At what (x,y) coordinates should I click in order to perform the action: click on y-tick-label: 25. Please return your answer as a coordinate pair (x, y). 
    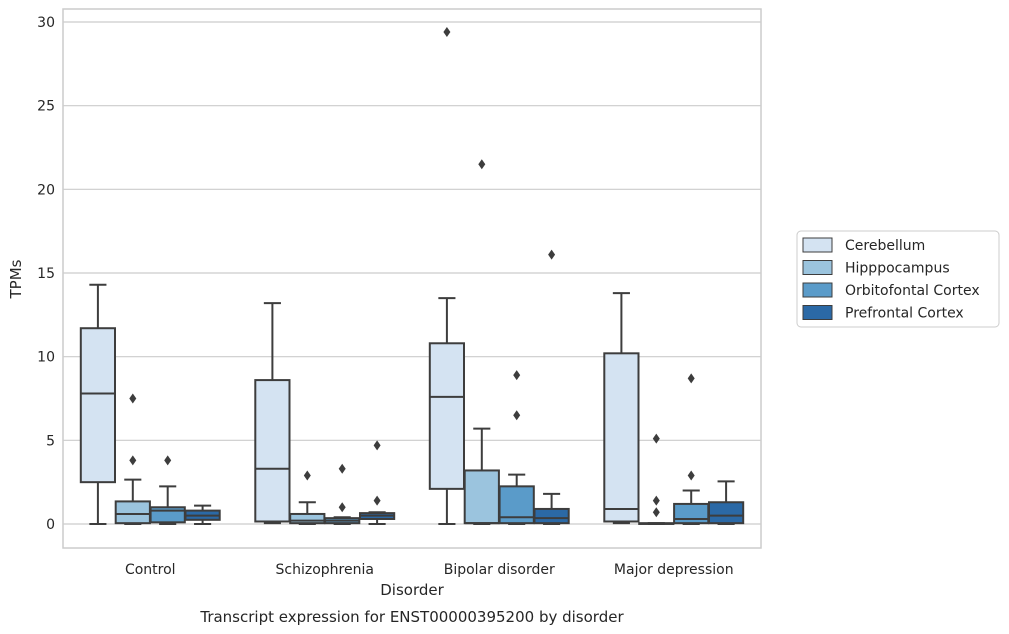
    Looking at the image, I should click on (46, 107).